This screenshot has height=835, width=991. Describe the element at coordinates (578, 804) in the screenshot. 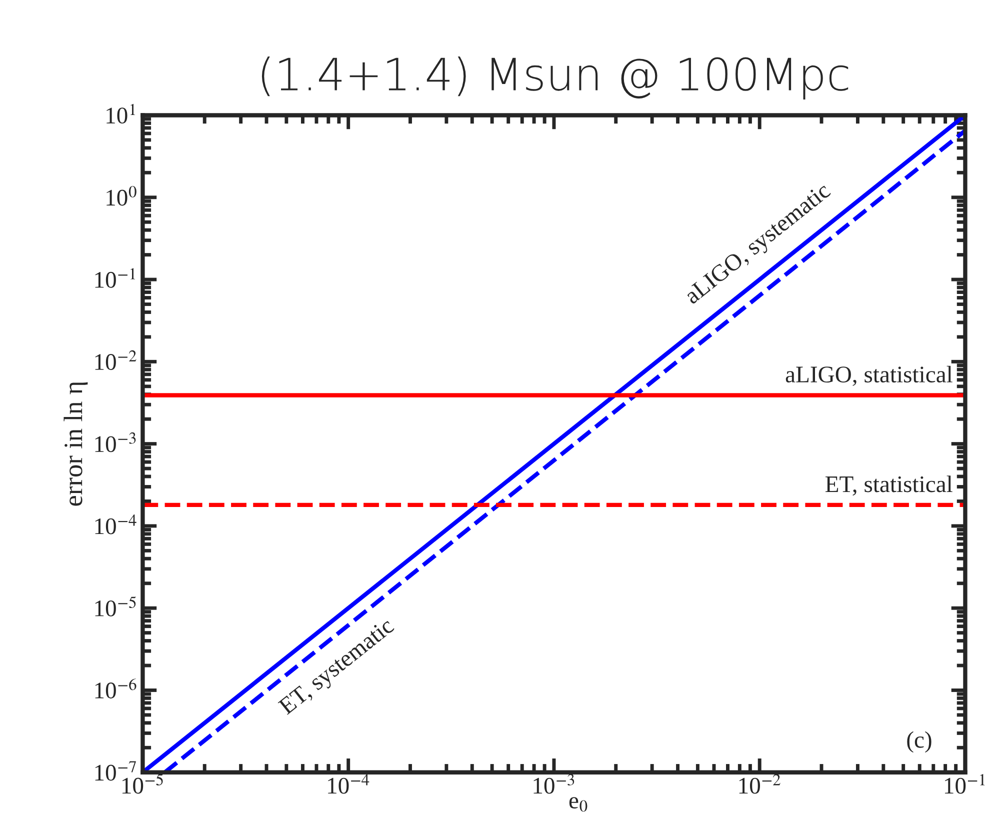

I see `x-axis-title: e$_{0}$` at that location.